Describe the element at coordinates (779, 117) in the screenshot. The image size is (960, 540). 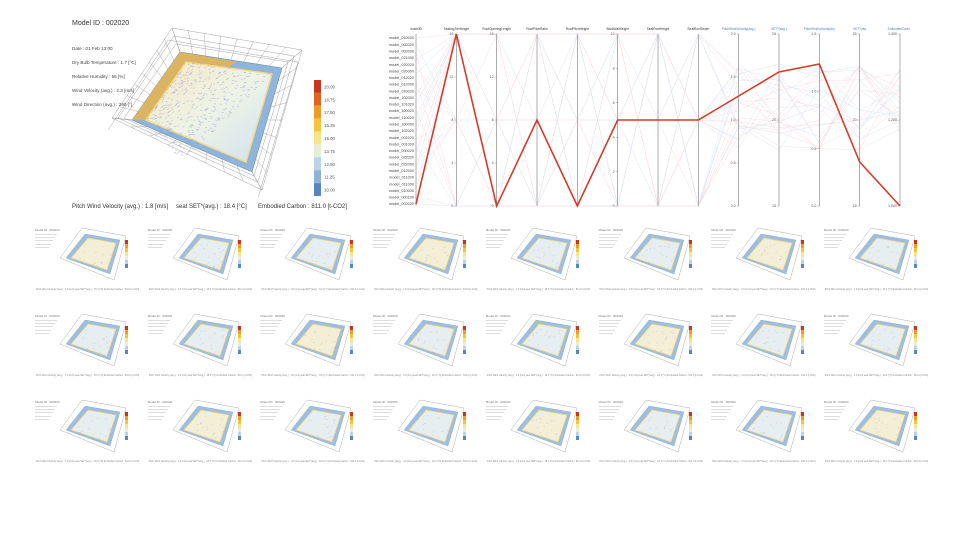
I see `pc-axis: SET*(avg.) 15 20 25` at that location.